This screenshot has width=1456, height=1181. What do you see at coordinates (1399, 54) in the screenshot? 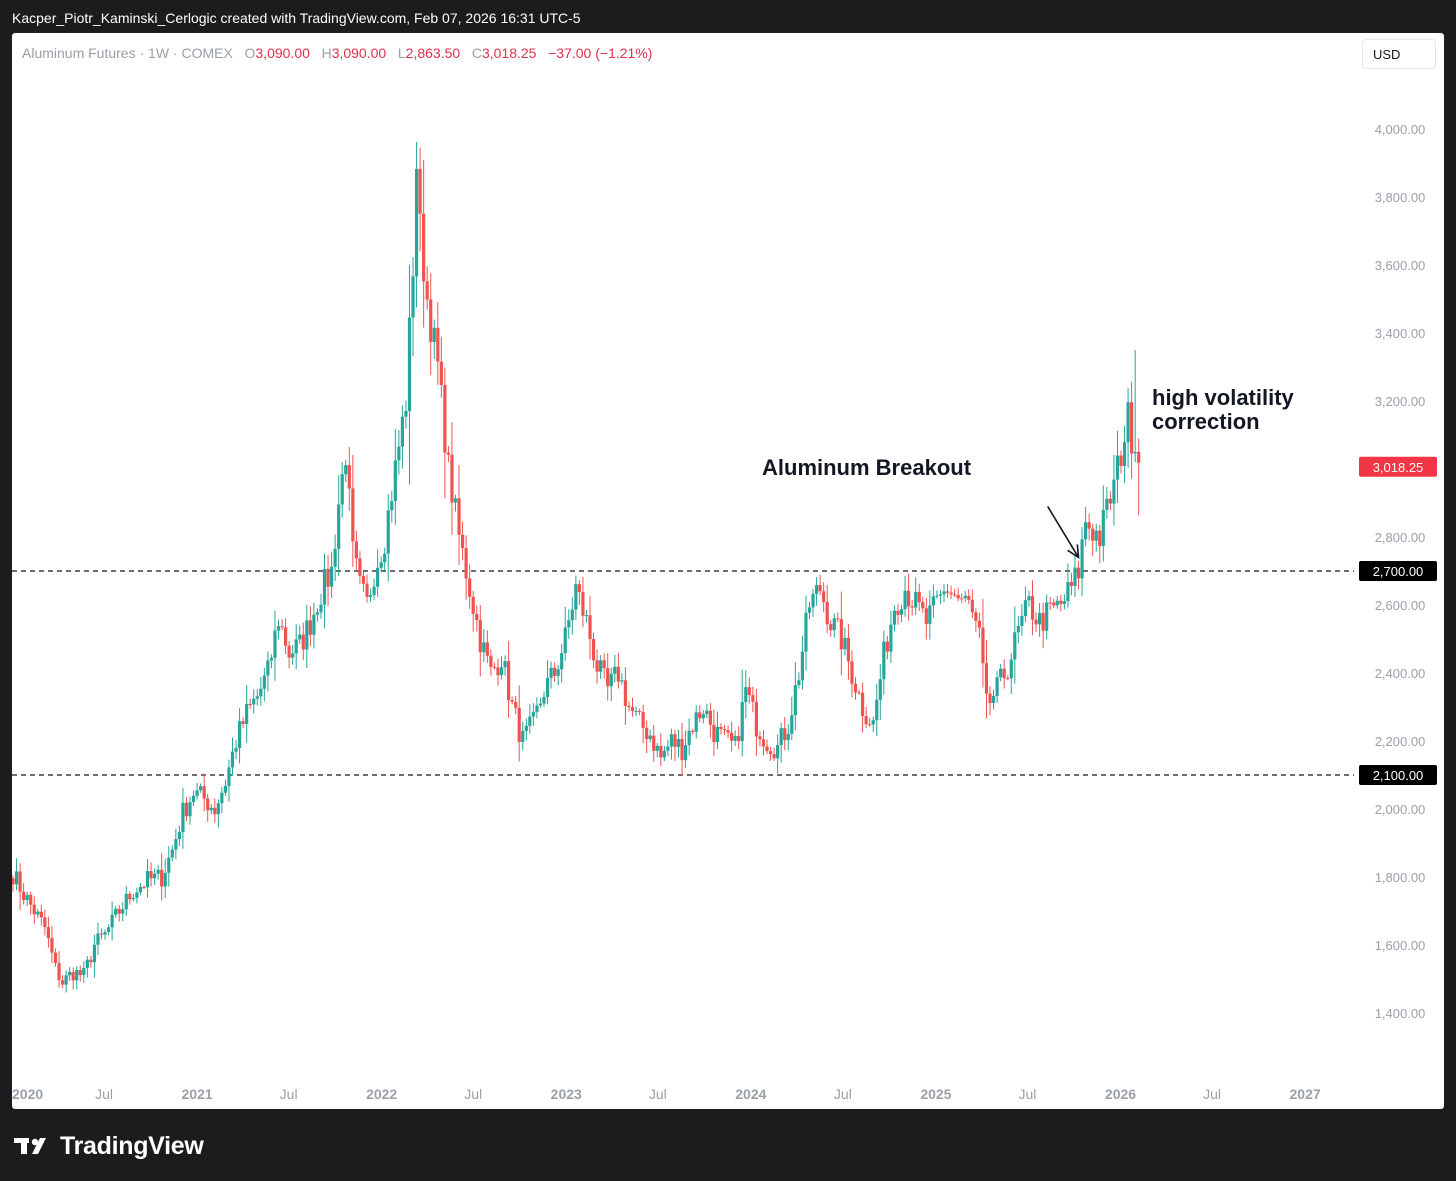
I see `currency-button: USD` at bounding box center [1399, 54].